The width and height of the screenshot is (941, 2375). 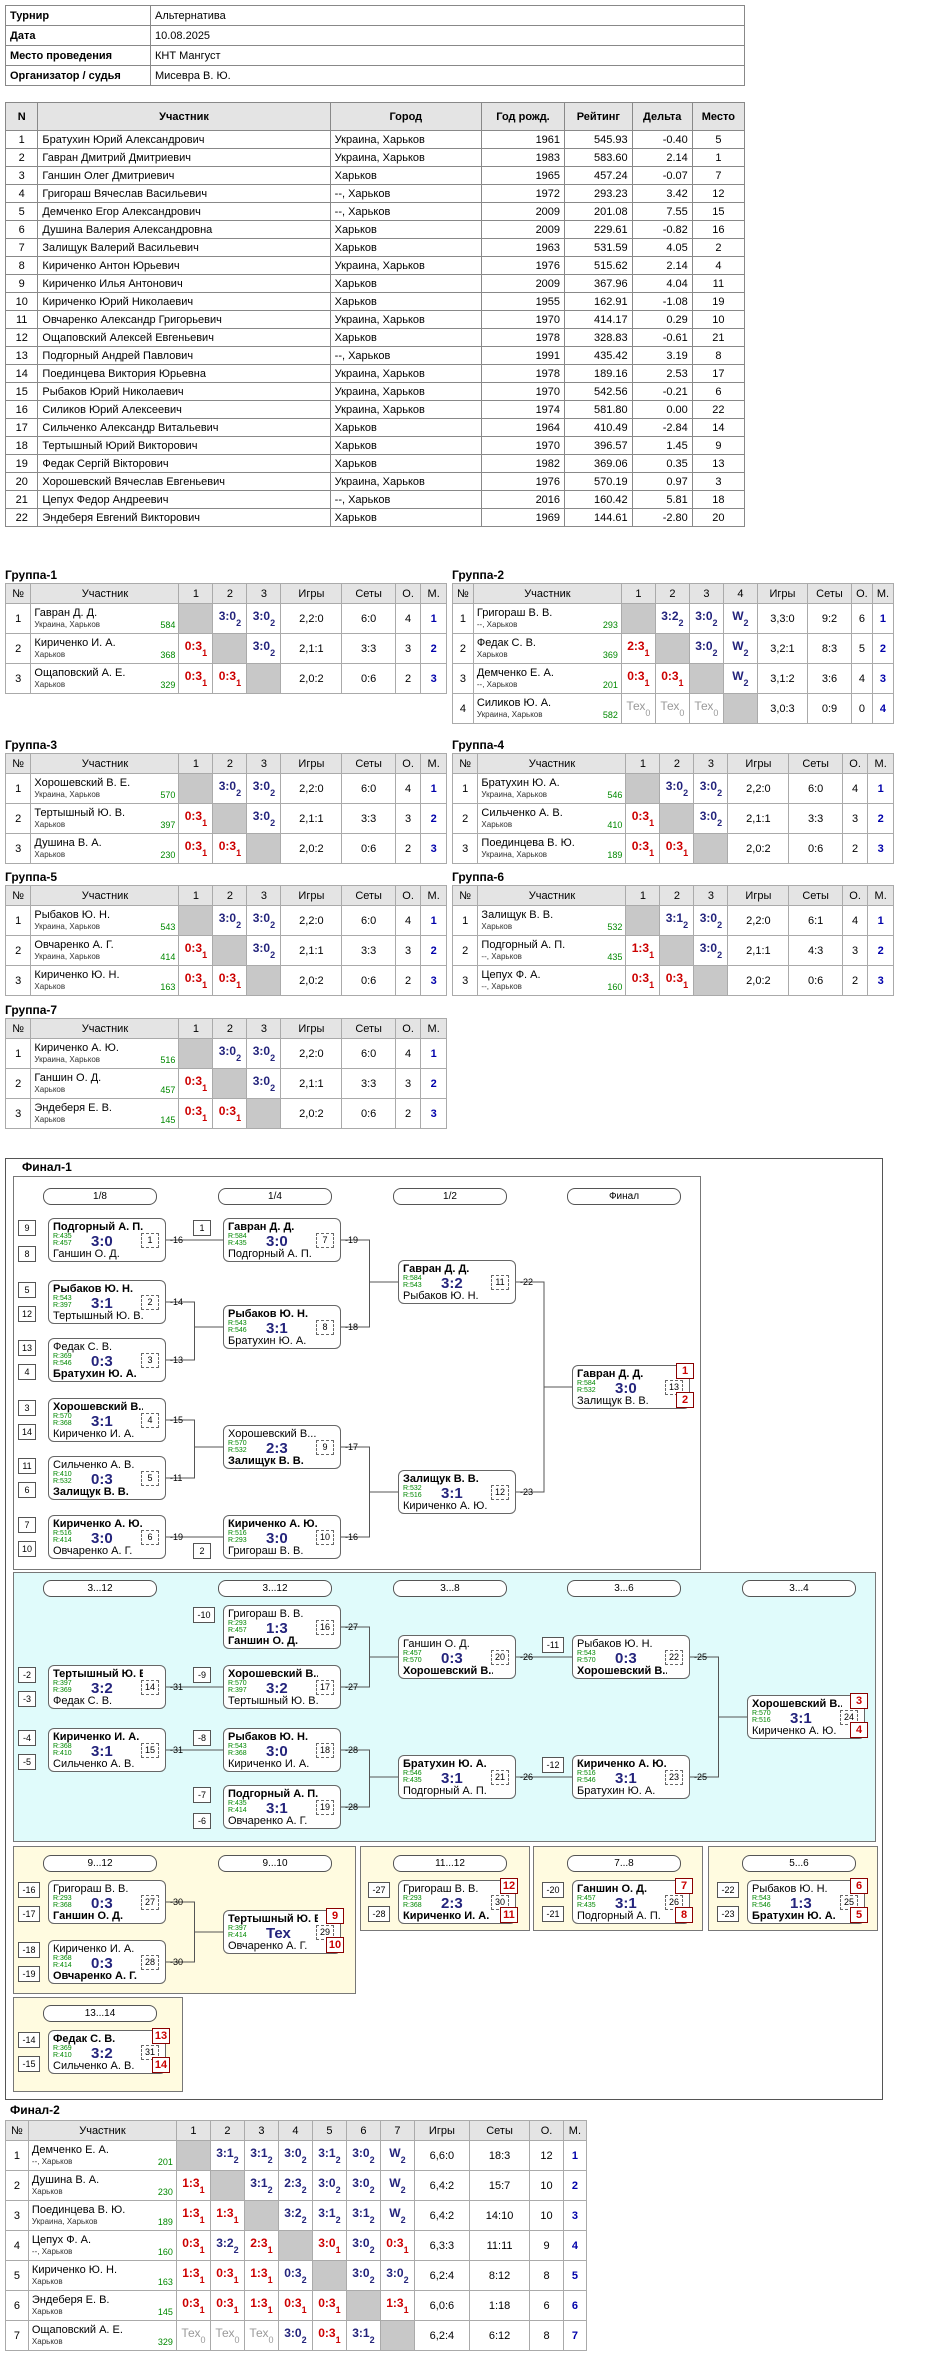 I want to click on sets: 8:12, so click(x=499, y=2275).